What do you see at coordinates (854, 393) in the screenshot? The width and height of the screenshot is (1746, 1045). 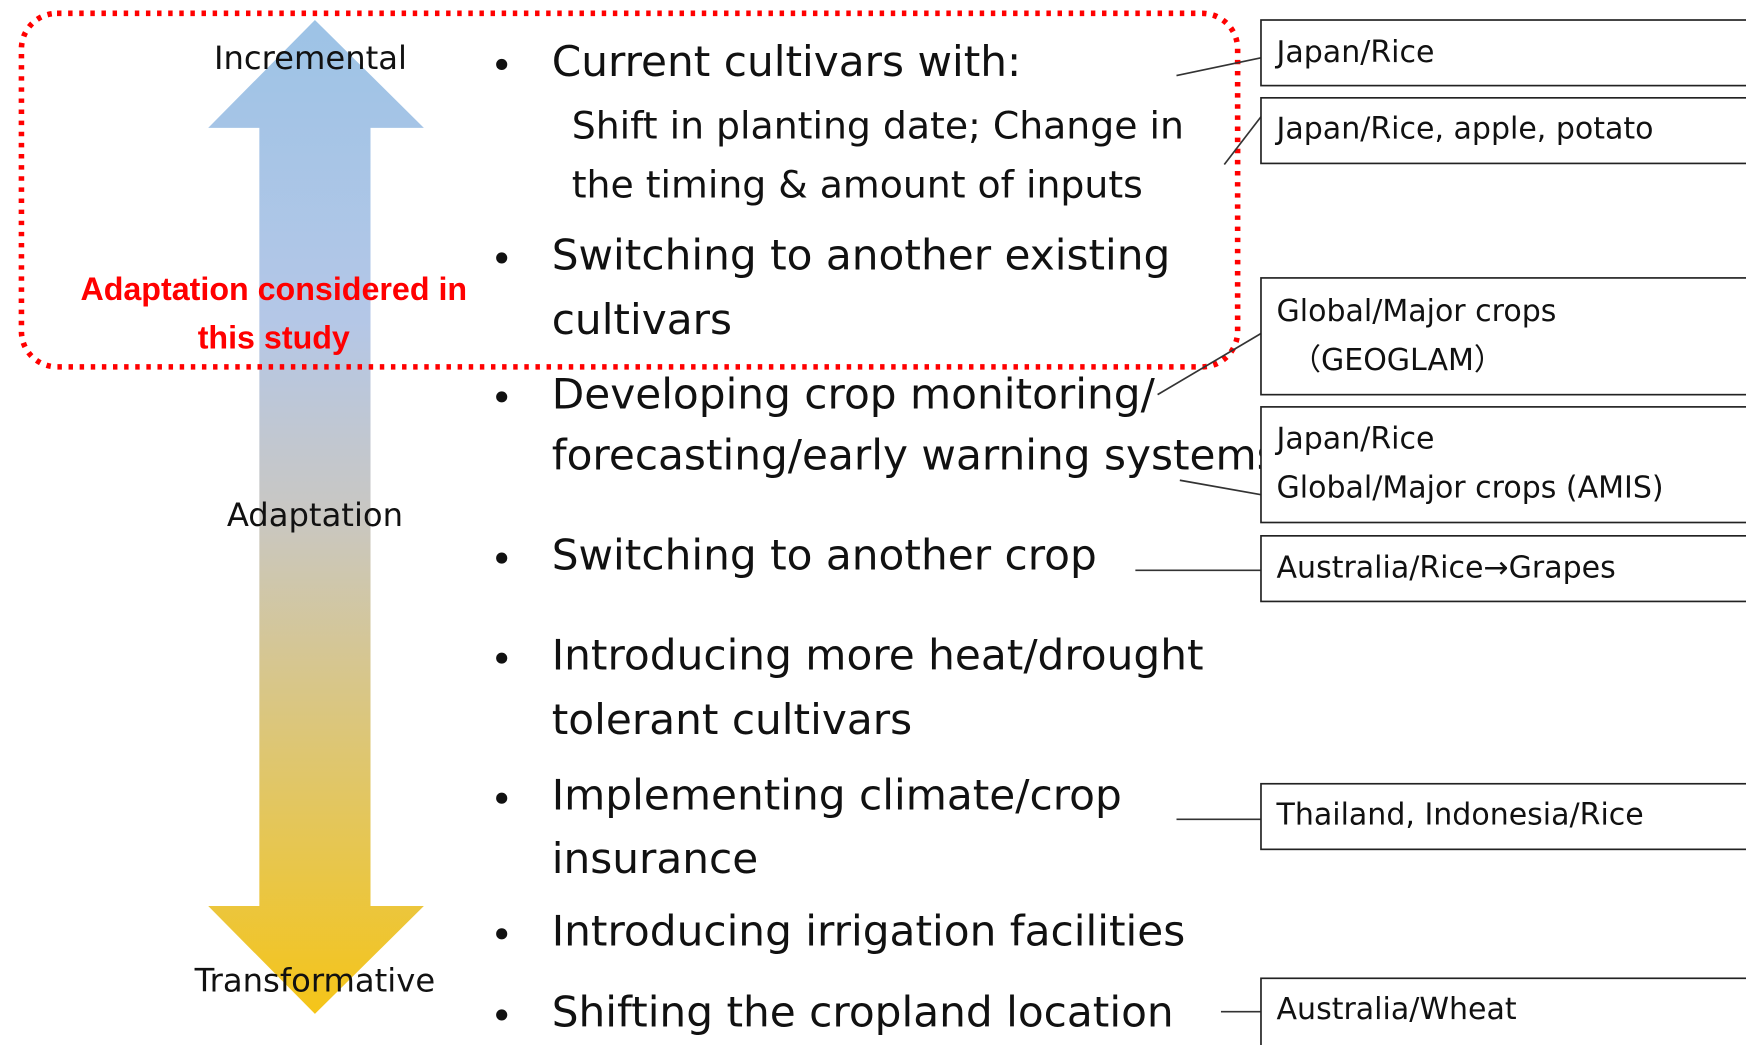 I see `measure: Developing crop monitoring/` at bounding box center [854, 393].